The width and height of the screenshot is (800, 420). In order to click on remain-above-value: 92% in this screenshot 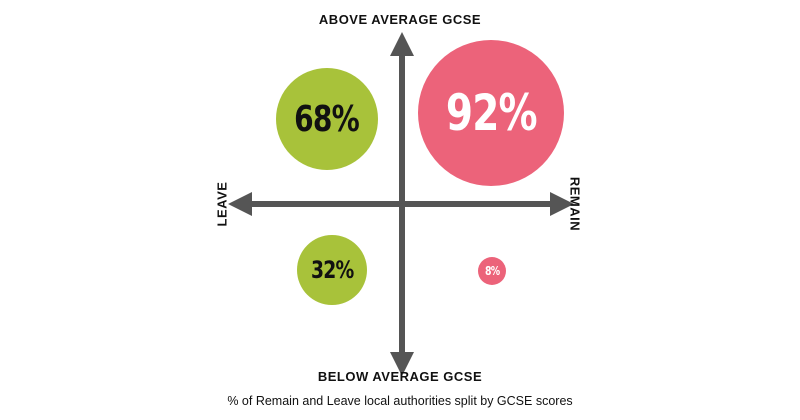, I will do `click(491, 113)`.